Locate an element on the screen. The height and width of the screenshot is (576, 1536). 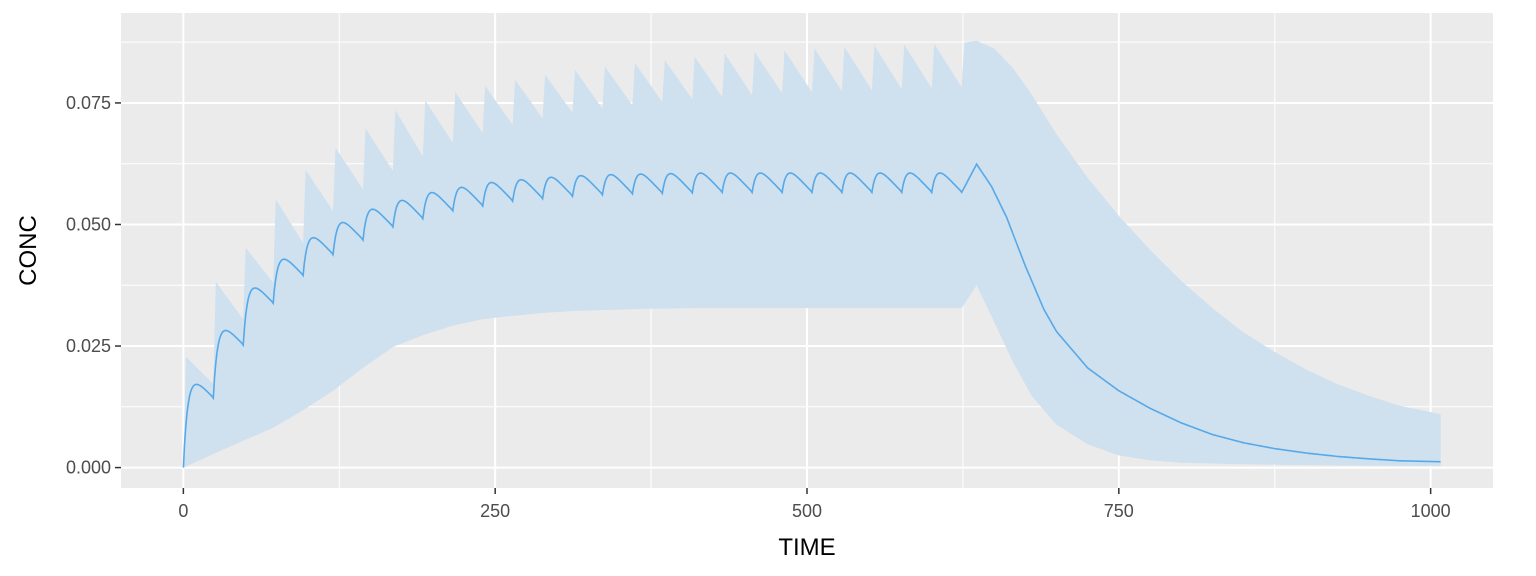
x-tick-label: 750 is located at coordinates (1119, 511).